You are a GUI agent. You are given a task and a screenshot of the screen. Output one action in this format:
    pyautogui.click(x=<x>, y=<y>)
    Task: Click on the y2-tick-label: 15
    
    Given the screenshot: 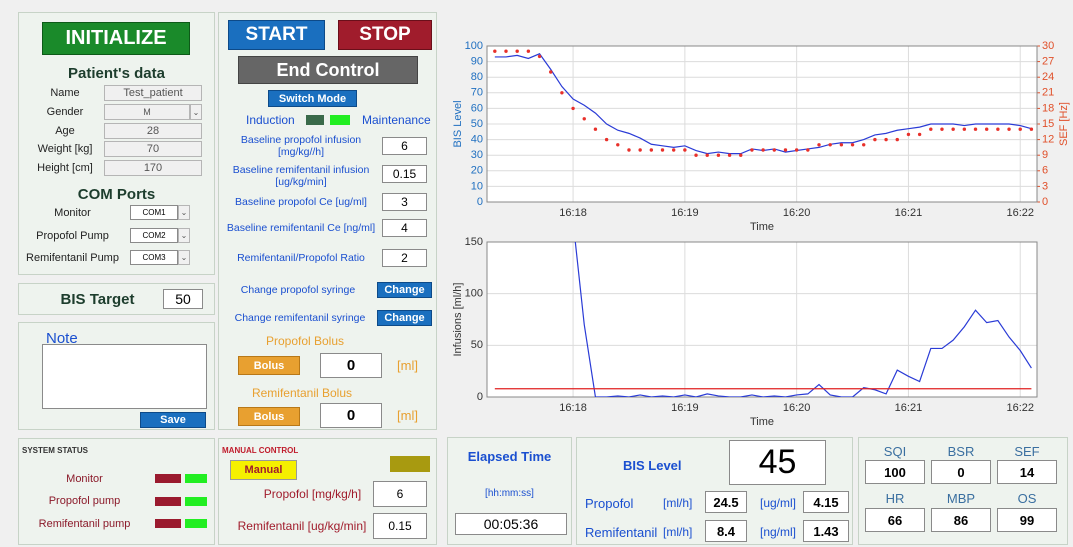 What is the action you would take?
    pyautogui.click(x=1048, y=124)
    